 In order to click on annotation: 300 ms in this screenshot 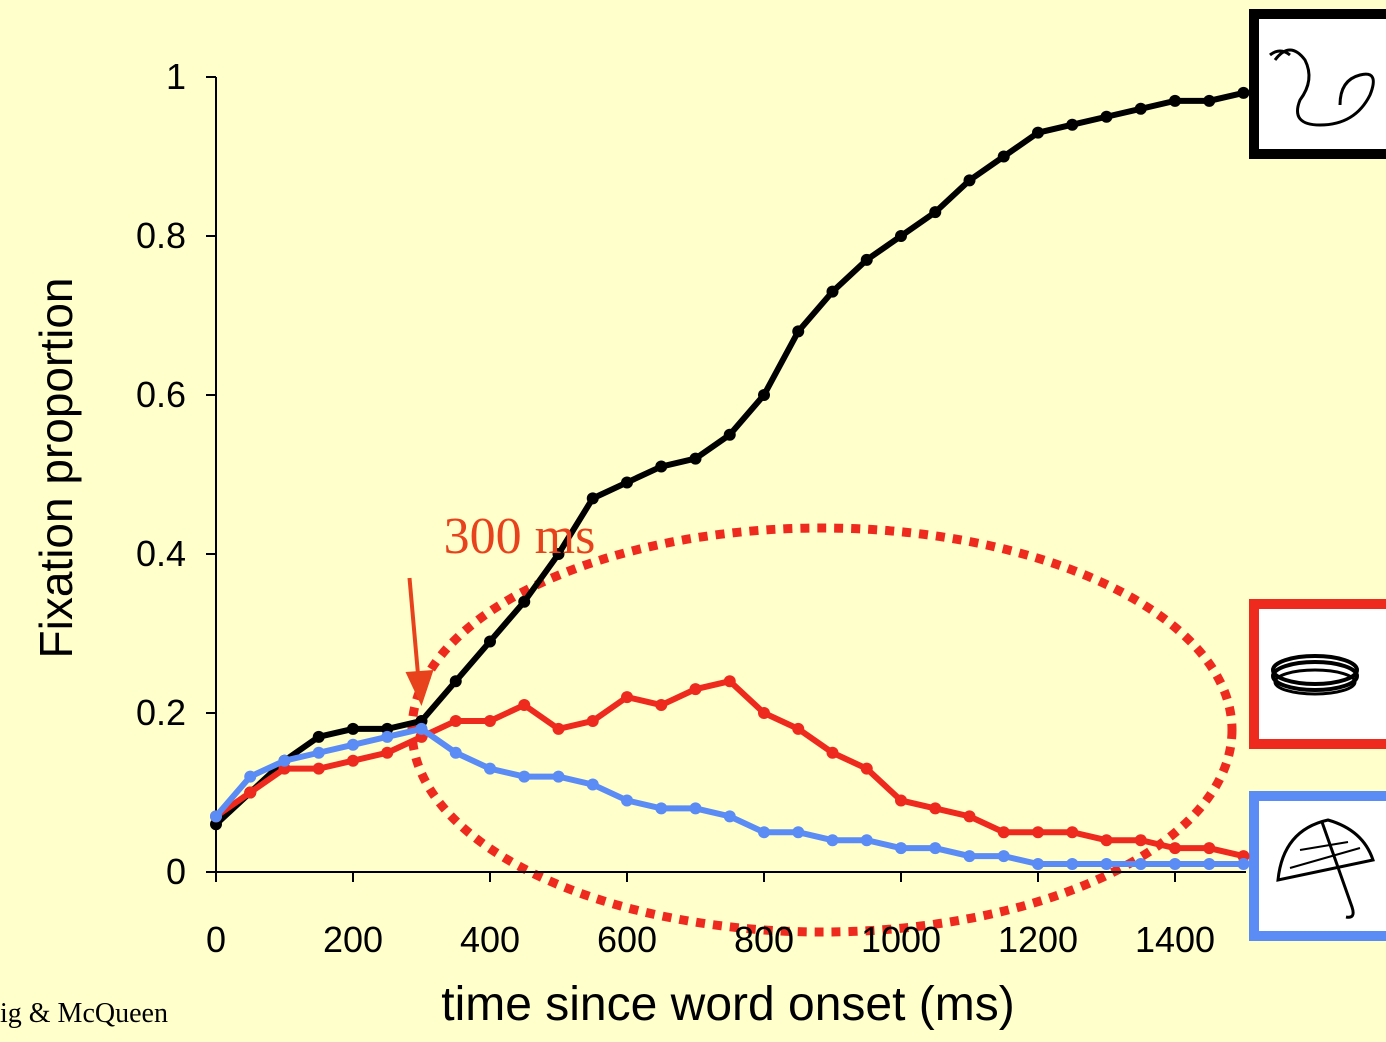, I will do `click(520, 536)`.